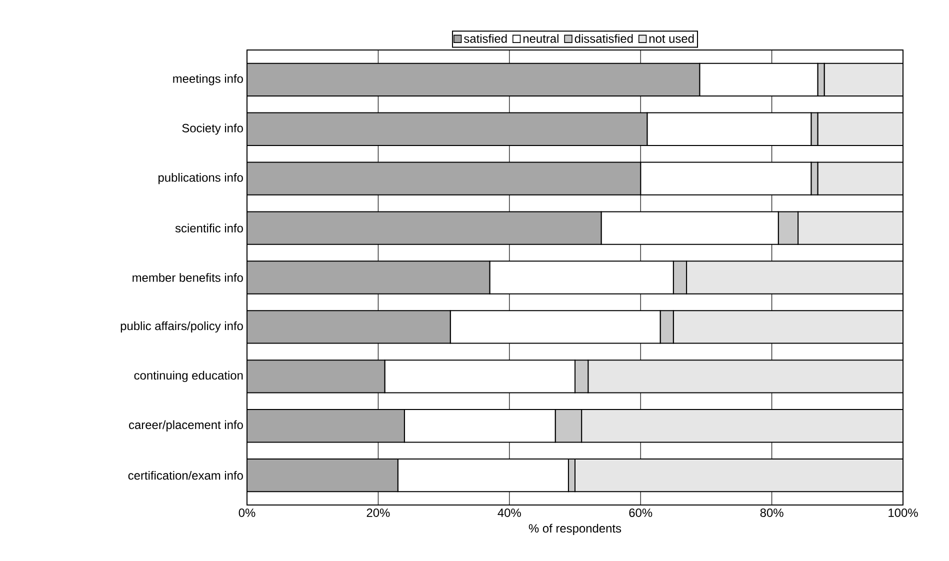 The width and height of the screenshot is (949, 561). I want to click on legend-label: not used, so click(671, 38).